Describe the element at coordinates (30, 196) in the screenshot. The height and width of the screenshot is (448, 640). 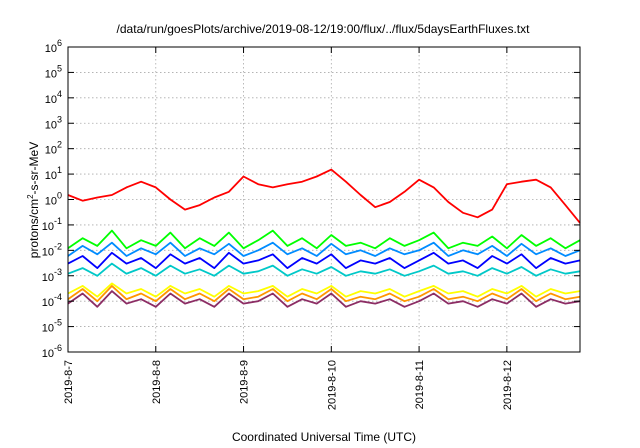
I see `y-axis-title-sup: 2` at that location.